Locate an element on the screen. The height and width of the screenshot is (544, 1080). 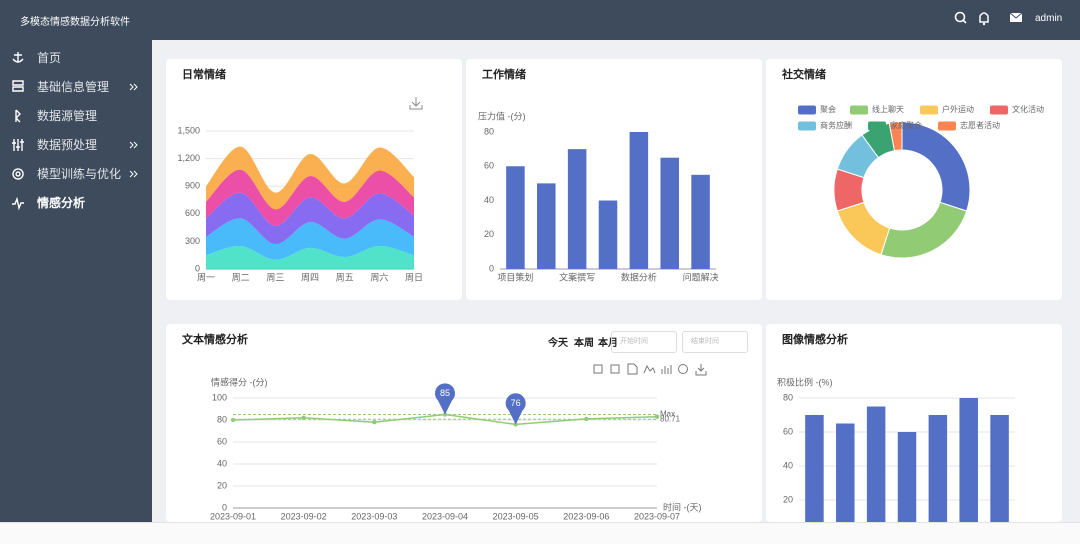
toolbox is located at coordinates (650, 369).